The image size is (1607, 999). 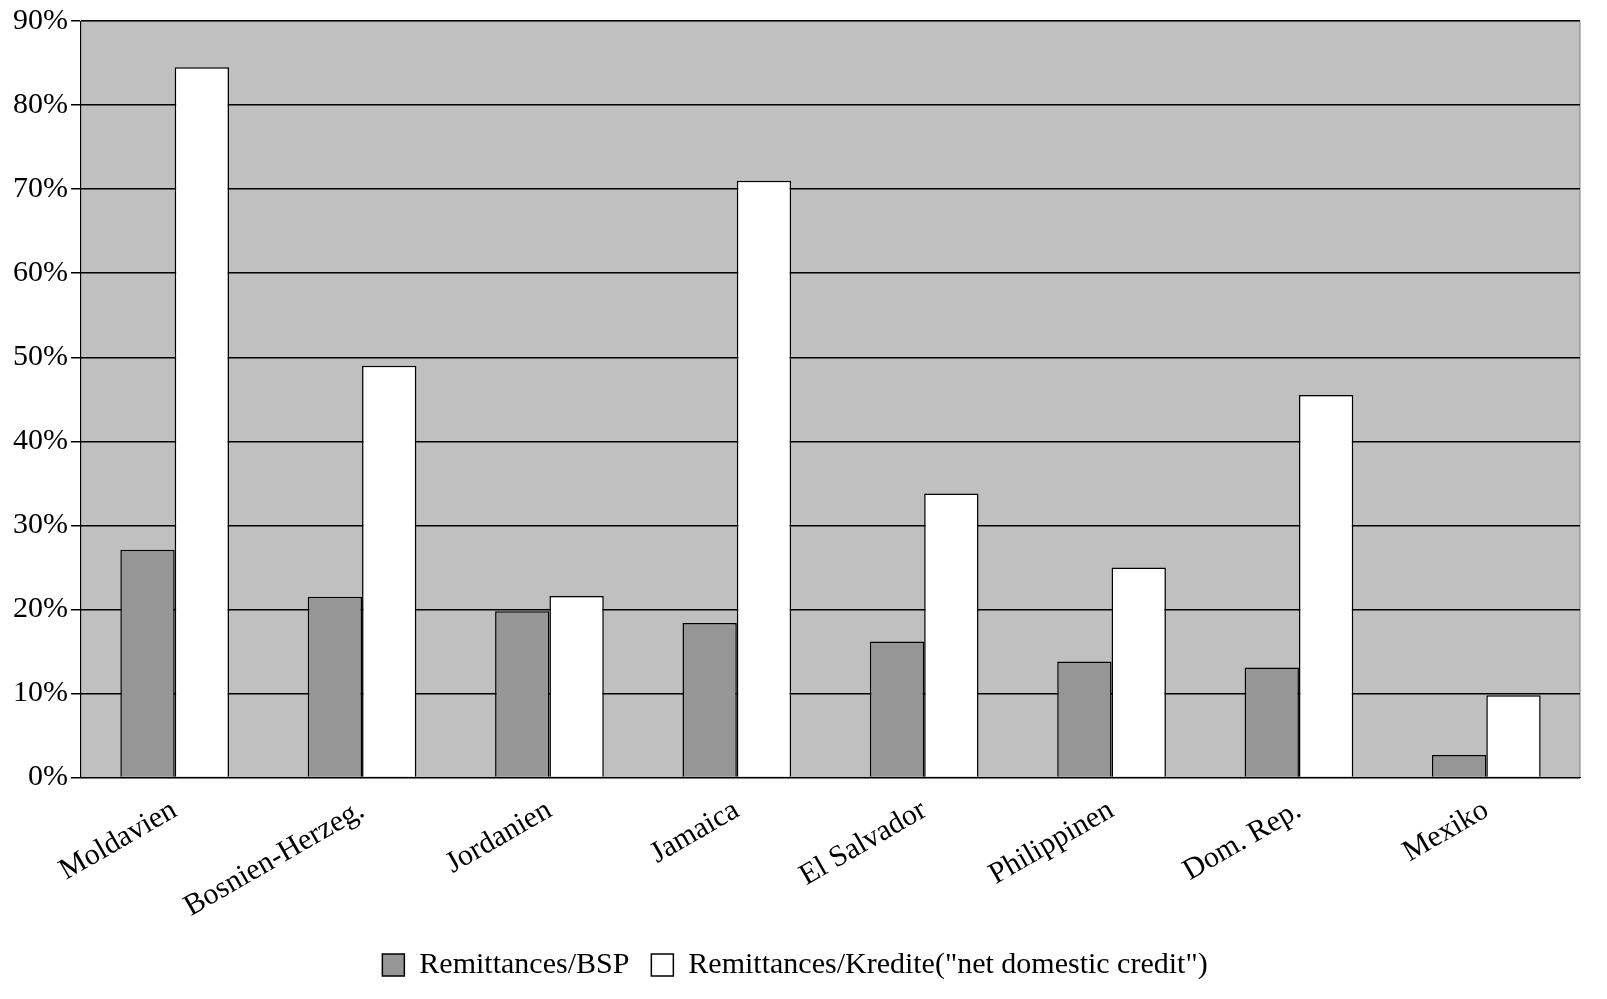 What do you see at coordinates (40, 607) in the screenshot?
I see `y-tick-label: 20%` at bounding box center [40, 607].